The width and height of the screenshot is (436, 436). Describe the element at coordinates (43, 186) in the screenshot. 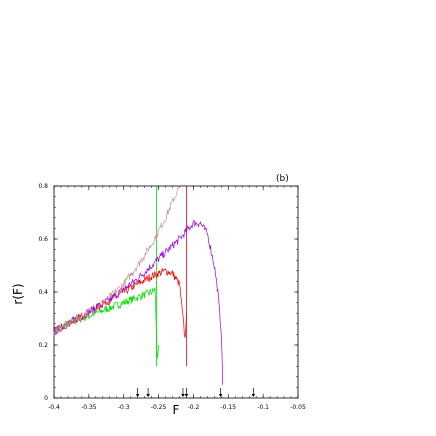

I see `y-tick-label: 0.8` at that location.